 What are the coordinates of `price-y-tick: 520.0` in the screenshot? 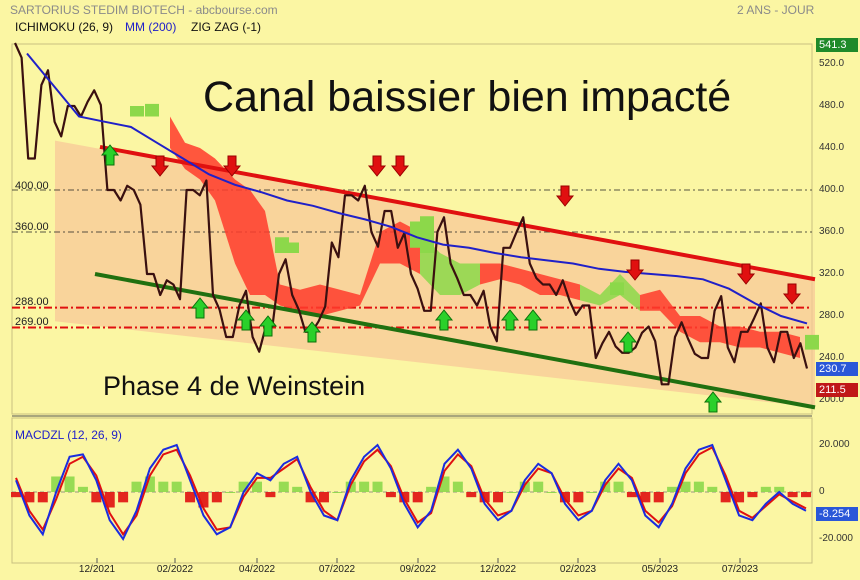 It's located at (832, 63).